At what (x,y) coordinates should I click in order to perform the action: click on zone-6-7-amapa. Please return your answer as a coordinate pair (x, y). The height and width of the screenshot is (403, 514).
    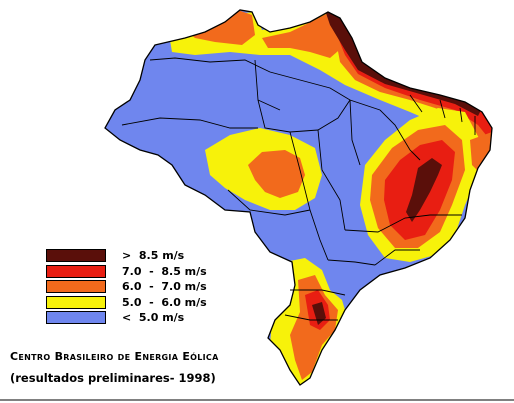
    Looking at the image, I should click on (303, 35).